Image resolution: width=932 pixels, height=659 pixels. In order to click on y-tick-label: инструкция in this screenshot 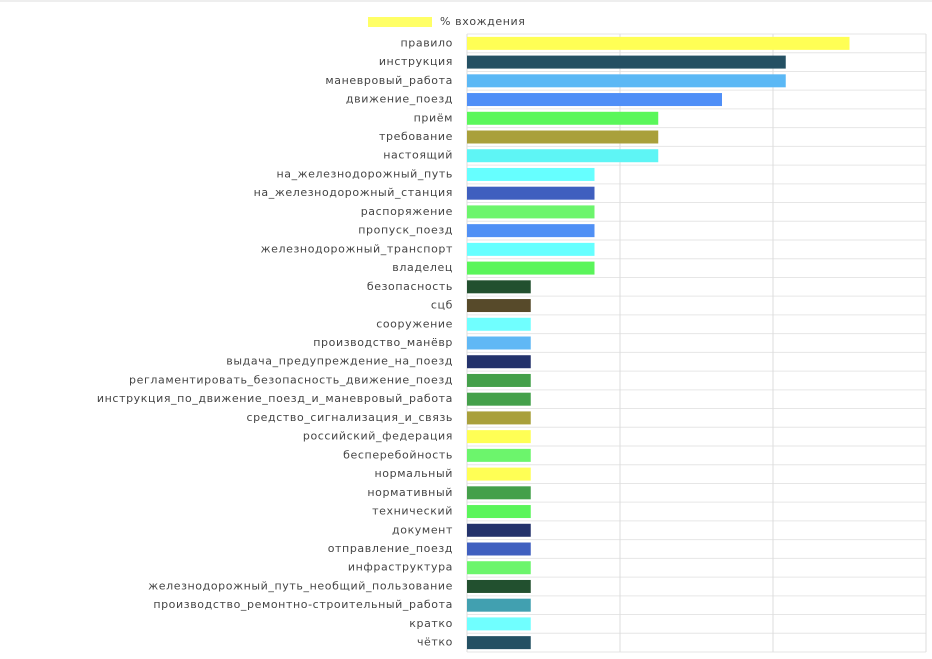, I will do `click(416, 61)`.